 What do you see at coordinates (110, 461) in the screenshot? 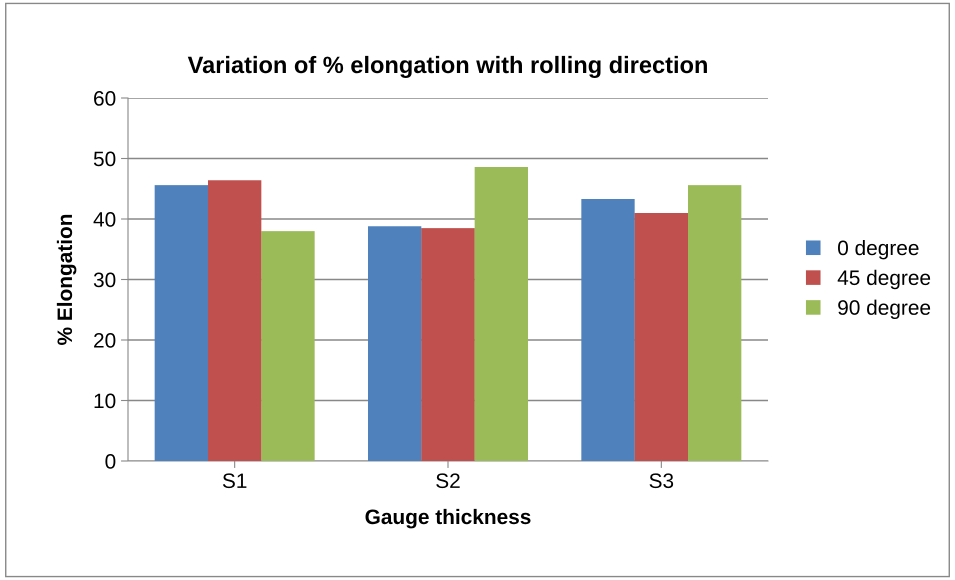
I see `y-tick-label: 0` at bounding box center [110, 461].